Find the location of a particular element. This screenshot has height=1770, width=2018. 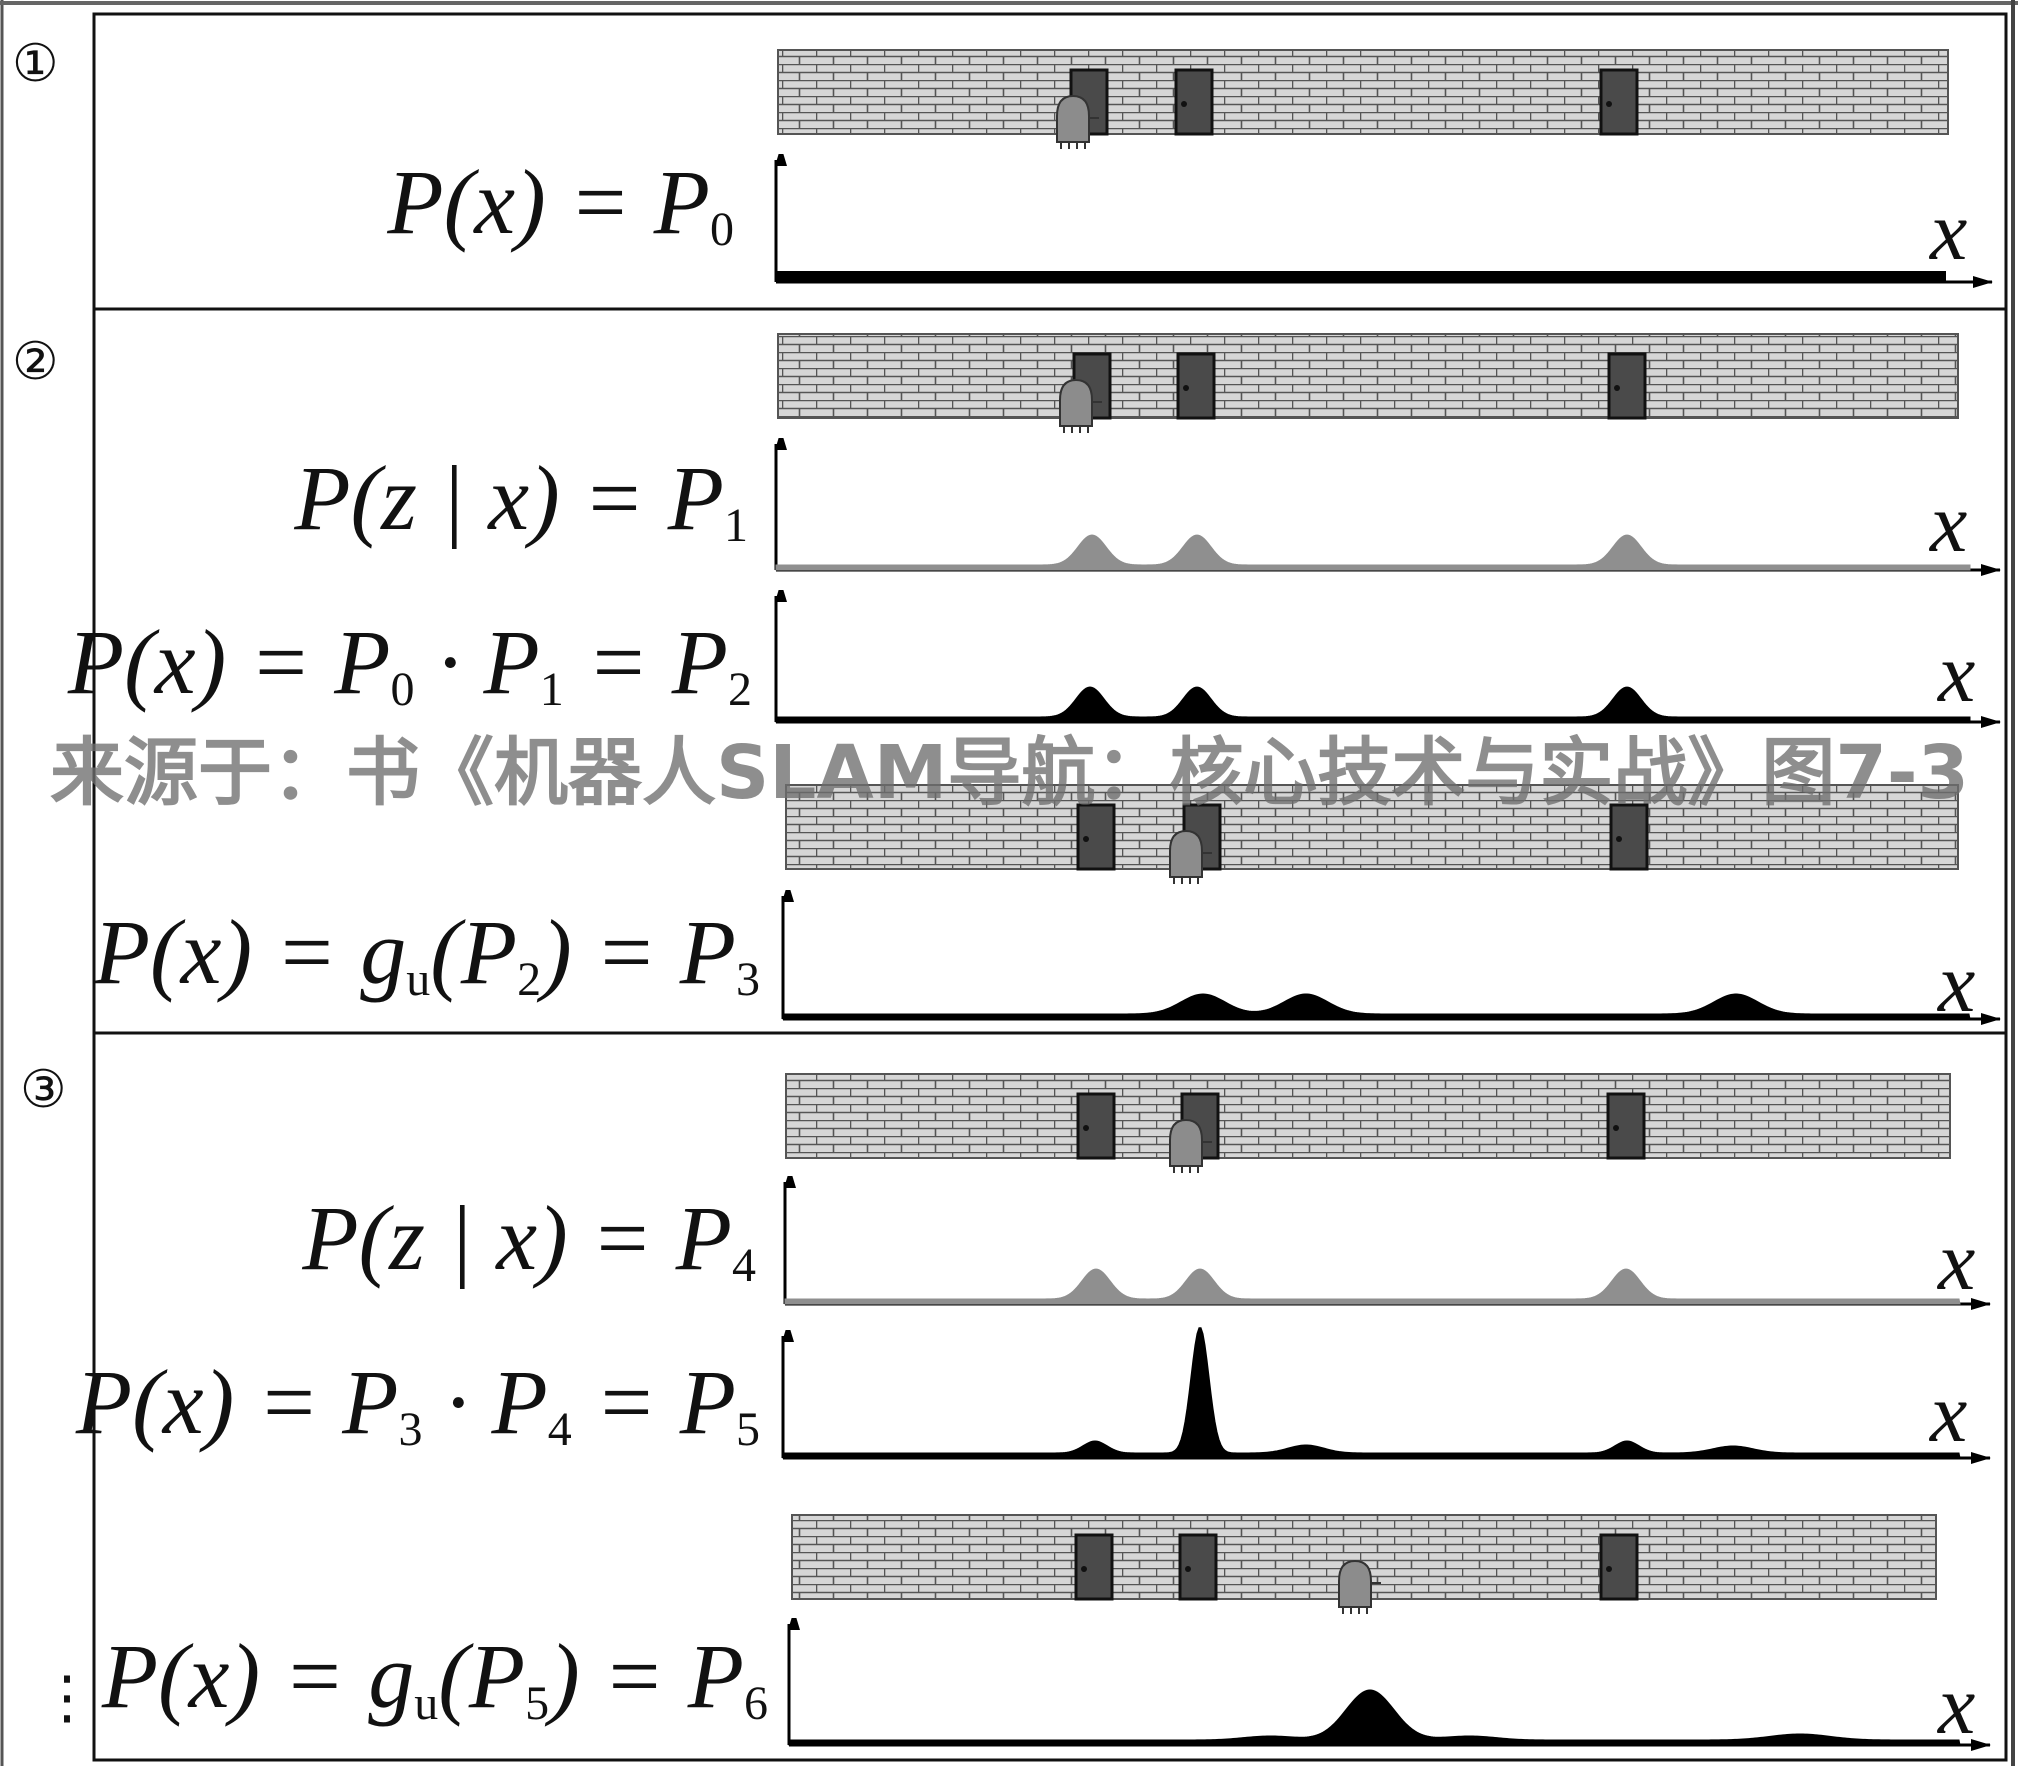

formula-p5: P(x) = P3 · P4 = P5 is located at coordinates (417, 1403).